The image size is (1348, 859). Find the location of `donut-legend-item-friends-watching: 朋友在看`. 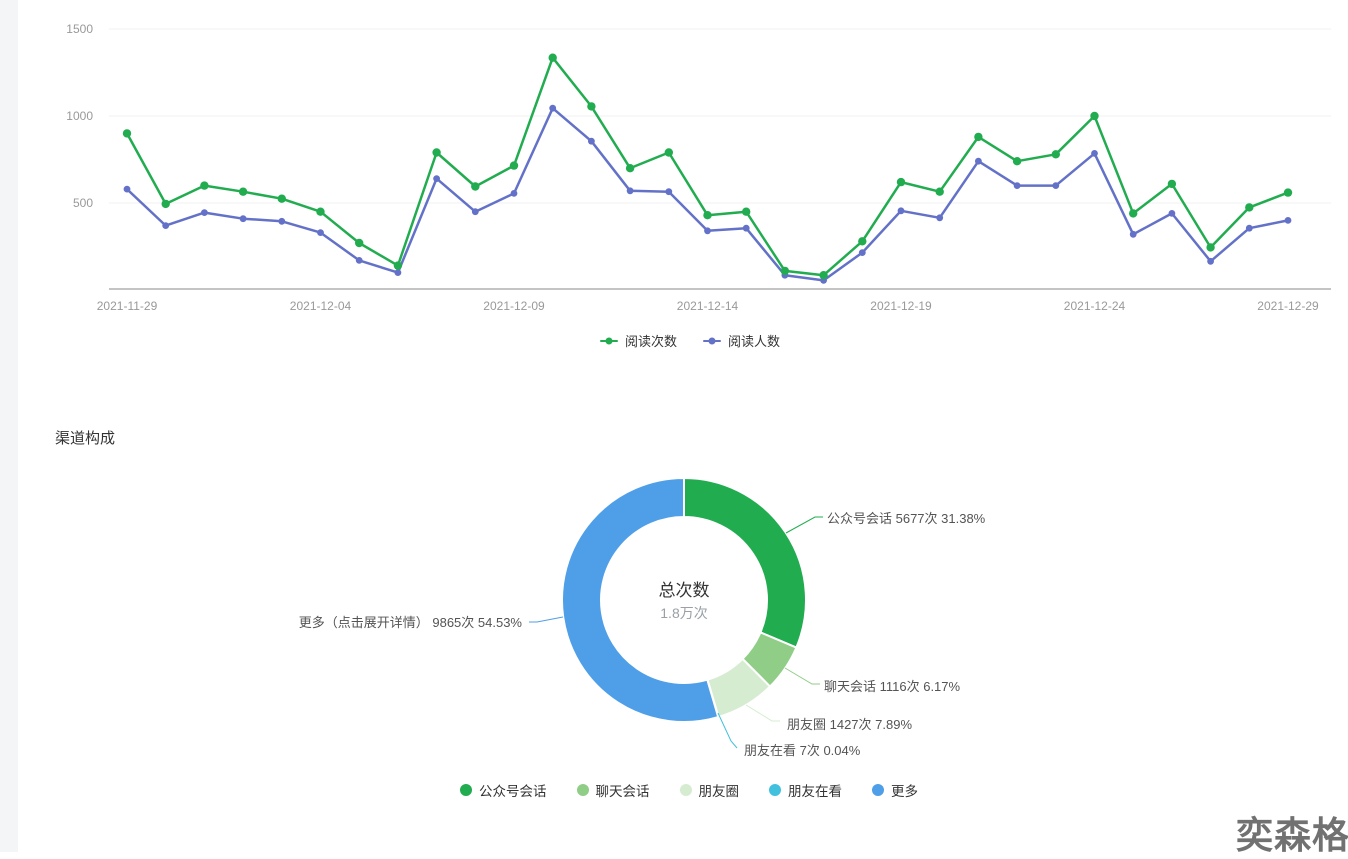

donut-legend-item-friends-watching: 朋友在看 is located at coordinates (805, 790).